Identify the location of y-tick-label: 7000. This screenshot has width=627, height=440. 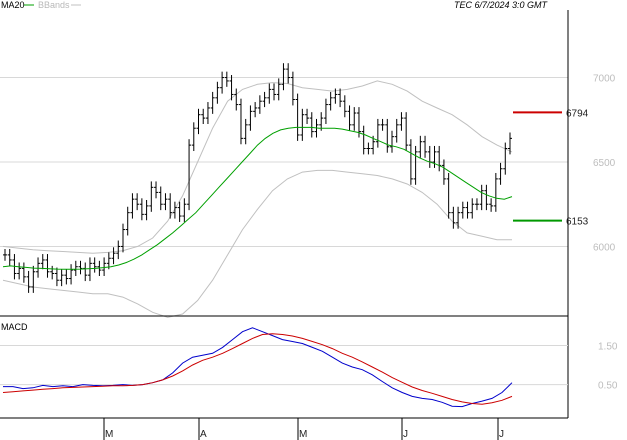
(604, 79).